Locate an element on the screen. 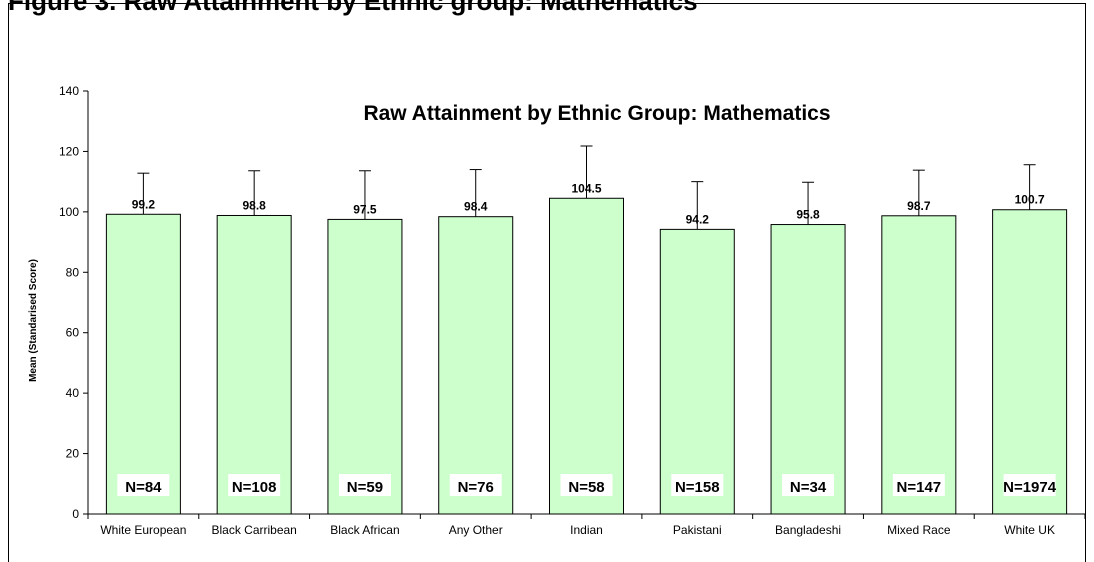 The image size is (1094, 562). n-label: N=158 is located at coordinates (697, 487).